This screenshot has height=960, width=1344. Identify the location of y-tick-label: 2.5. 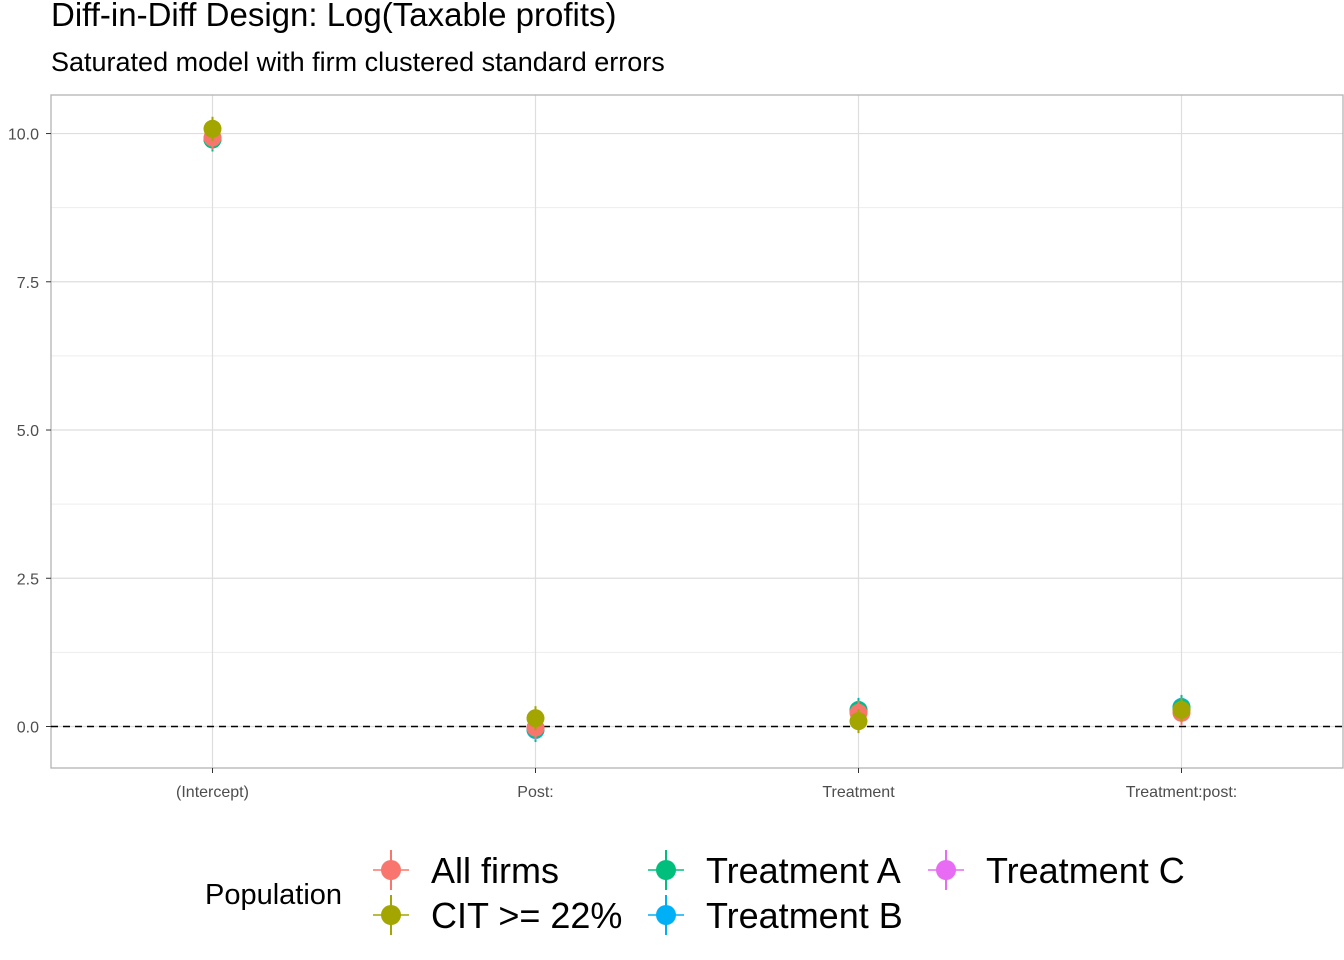
(28, 579).